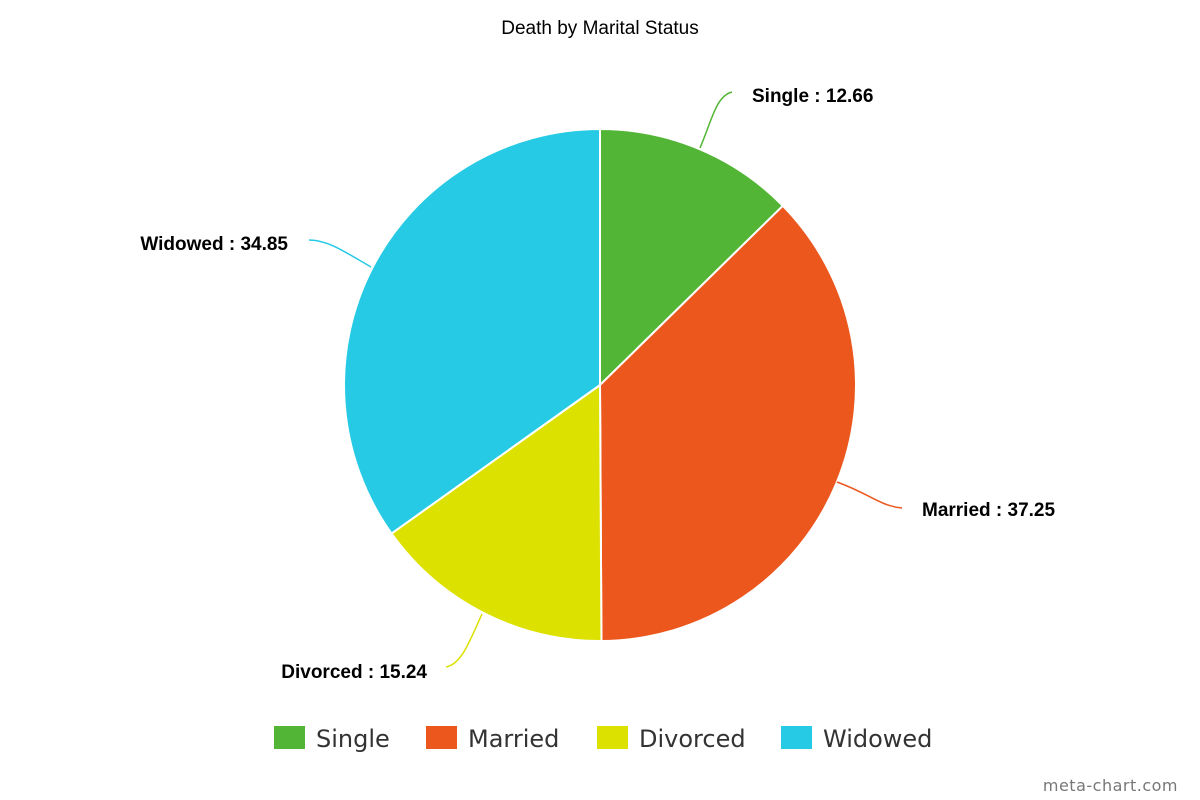 This screenshot has width=1200, height=800. Describe the element at coordinates (692, 739) in the screenshot. I see `legend-label-divorced: Divorced` at that location.